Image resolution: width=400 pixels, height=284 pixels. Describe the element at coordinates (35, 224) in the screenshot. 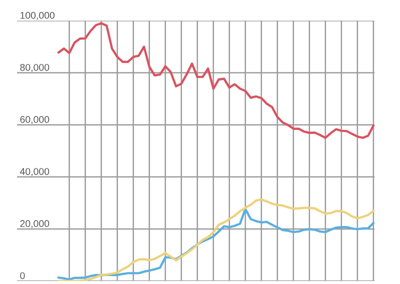

I see `y-tick-label: 20,000` at that location.